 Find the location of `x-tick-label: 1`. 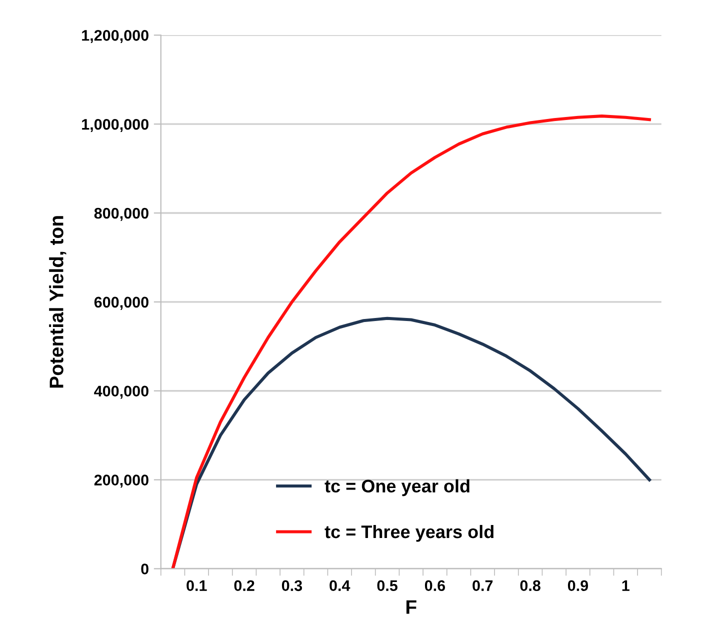

x-tick-label: 1 is located at coordinates (626, 585).